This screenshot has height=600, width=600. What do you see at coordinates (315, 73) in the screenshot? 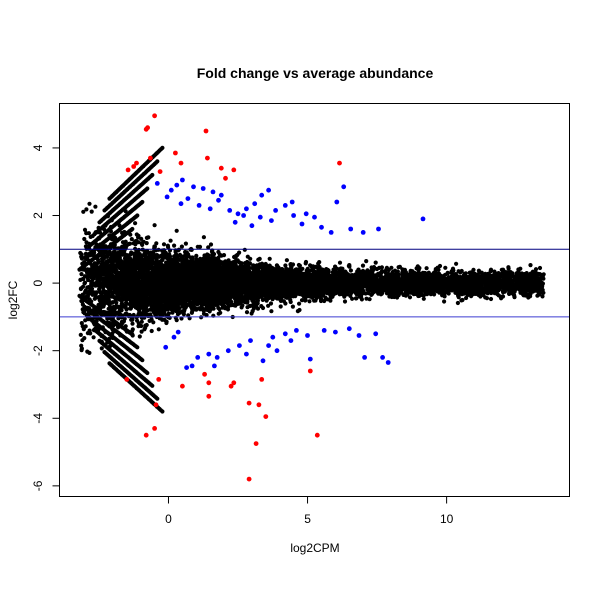
I see `chart-title: Fold change vs average abundance` at bounding box center [315, 73].